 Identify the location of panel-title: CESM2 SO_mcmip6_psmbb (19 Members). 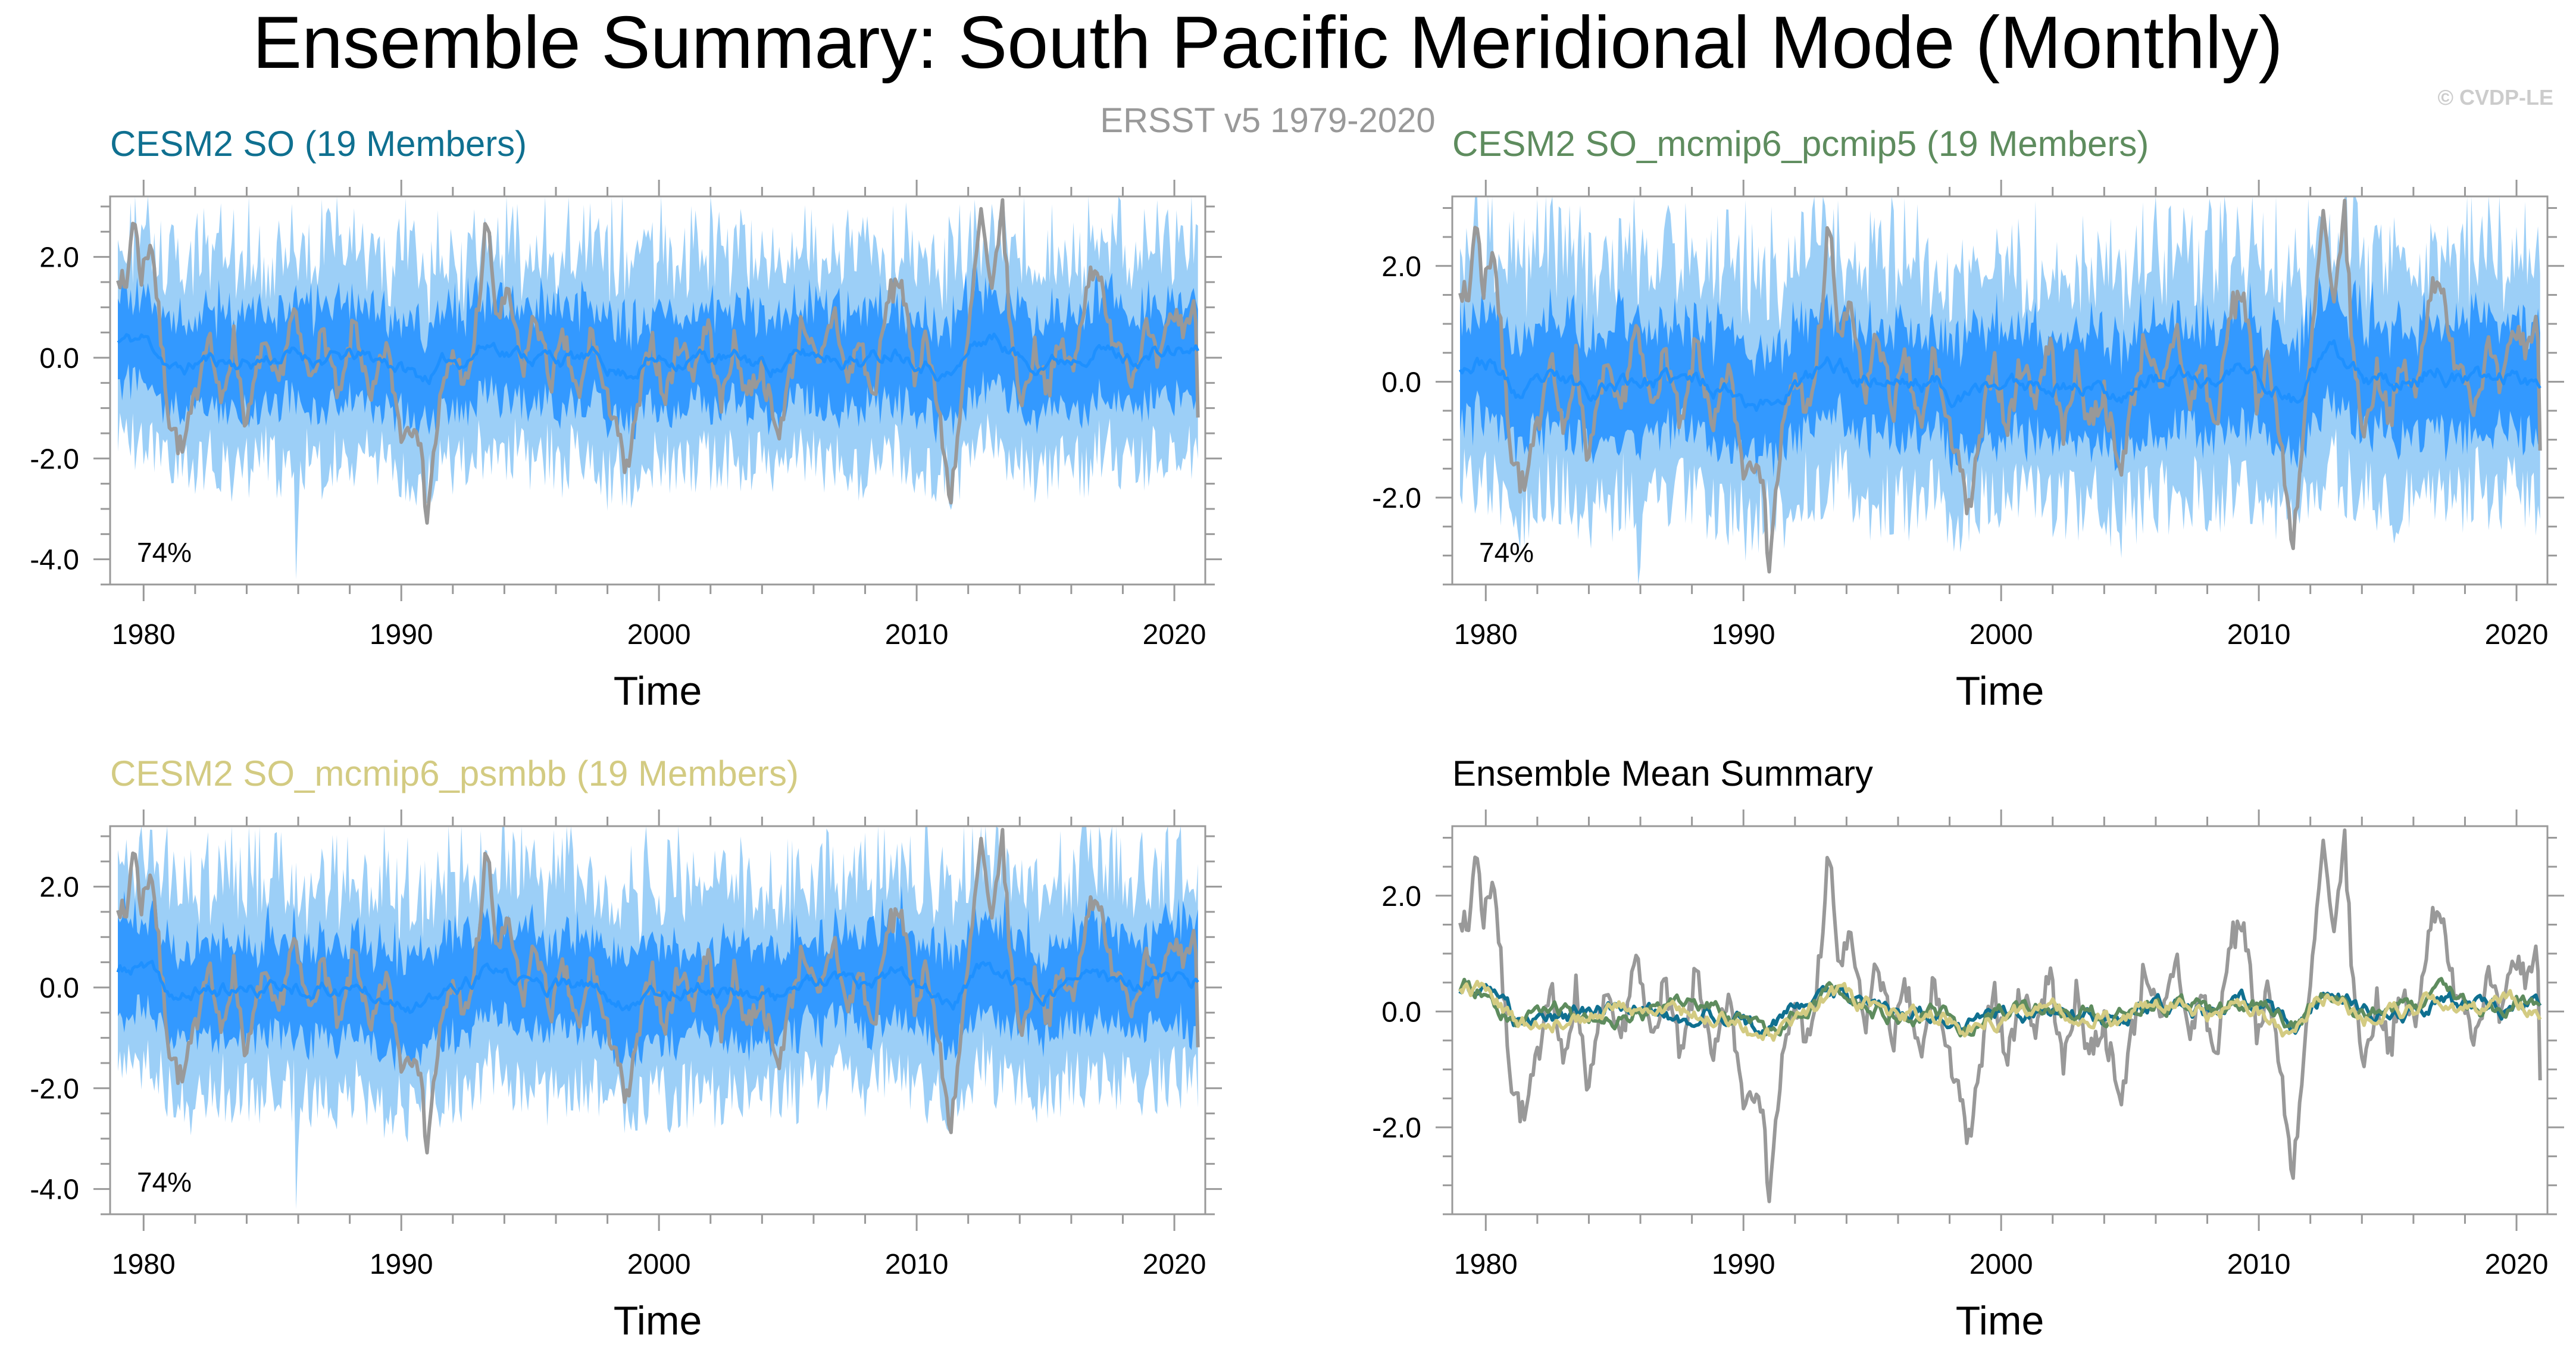
(454, 773).